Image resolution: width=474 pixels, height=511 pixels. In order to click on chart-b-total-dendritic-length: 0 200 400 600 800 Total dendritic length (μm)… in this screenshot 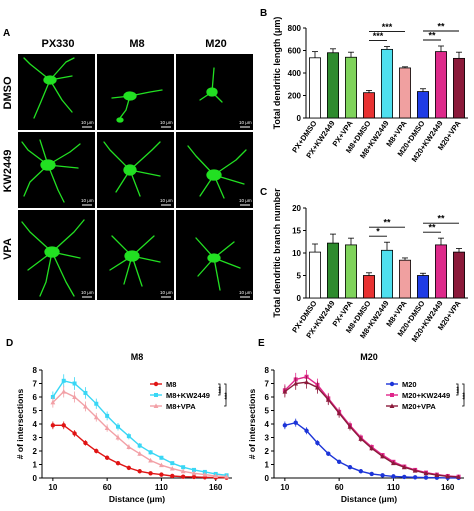, I will do `click(370, 90)`.